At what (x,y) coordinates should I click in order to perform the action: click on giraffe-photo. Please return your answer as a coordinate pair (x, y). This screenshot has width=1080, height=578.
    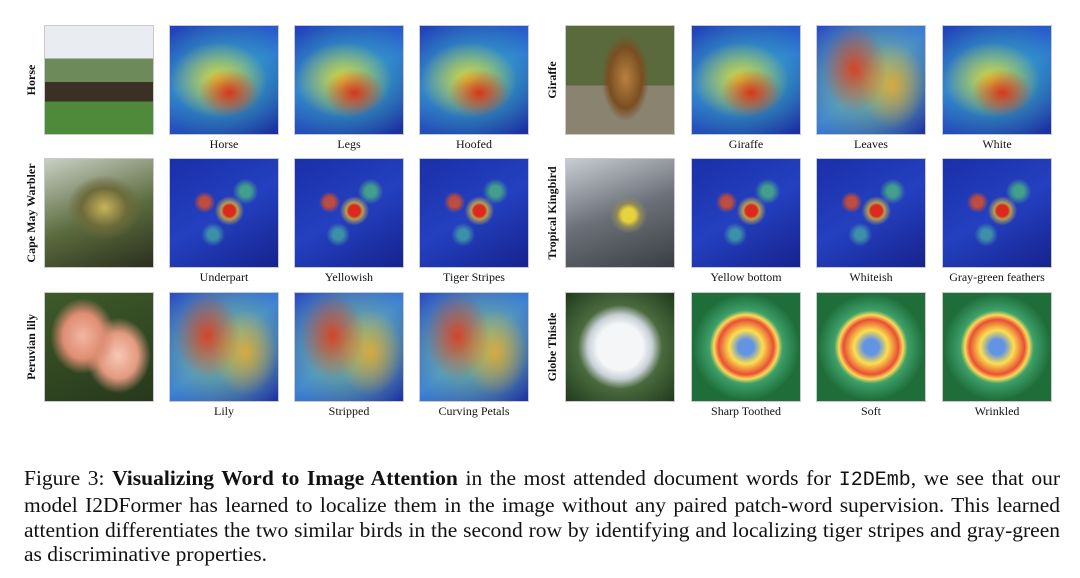
    Looking at the image, I should click on (620, 80).